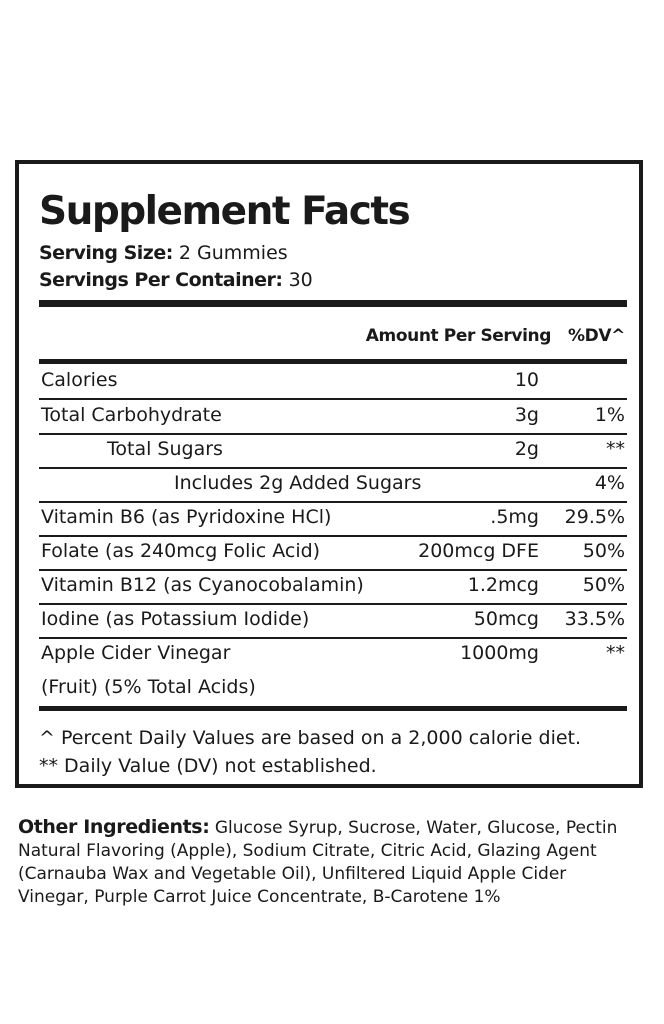 This screenshot has height=1024, width=664. What do you see at coordinates (333, 303) in the screenshot?
I see `divider-thick` at bounding box center [333, 303].